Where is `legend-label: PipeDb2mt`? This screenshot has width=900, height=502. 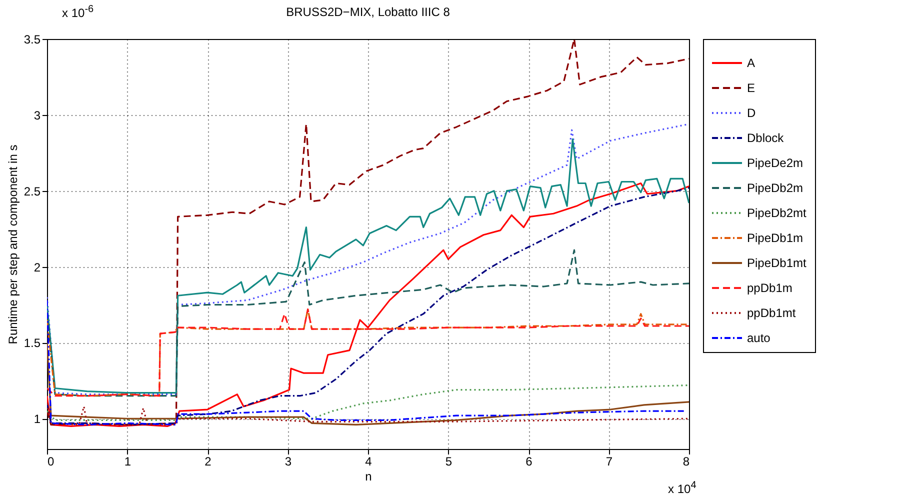
legend-label: PipeDb2mt is located at coordinates (777, 213).